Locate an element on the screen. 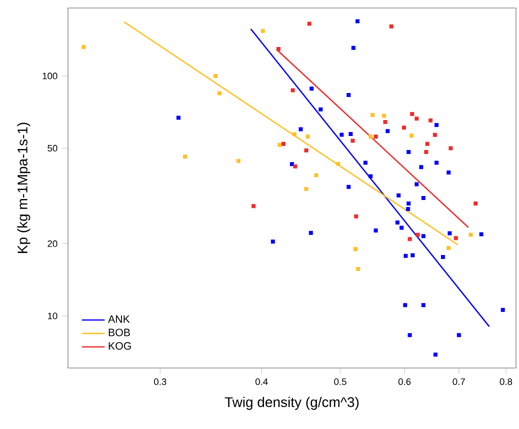 Image resolution: width=519 pixels, height=429 pixels. x-axis-title: Twig density (g/cm^3) is located at coordinates (291, 403).